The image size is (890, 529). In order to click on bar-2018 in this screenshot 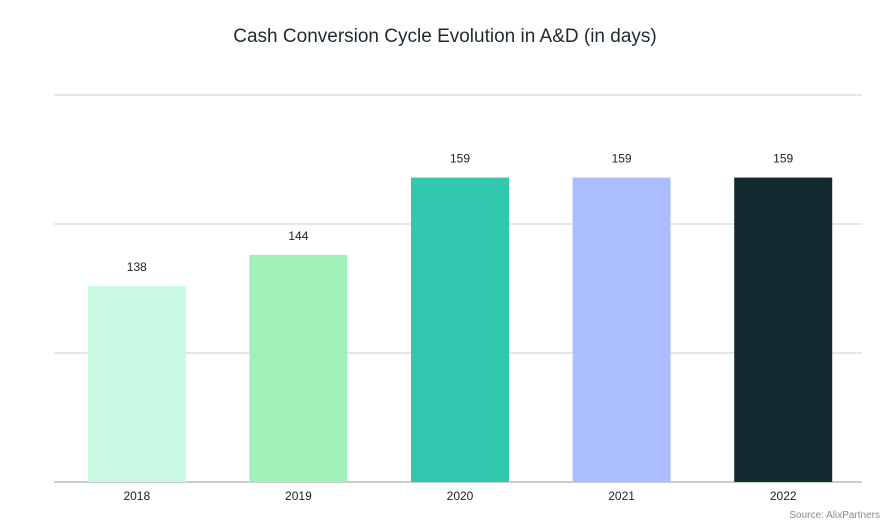, I will do `click(136, 383)`.